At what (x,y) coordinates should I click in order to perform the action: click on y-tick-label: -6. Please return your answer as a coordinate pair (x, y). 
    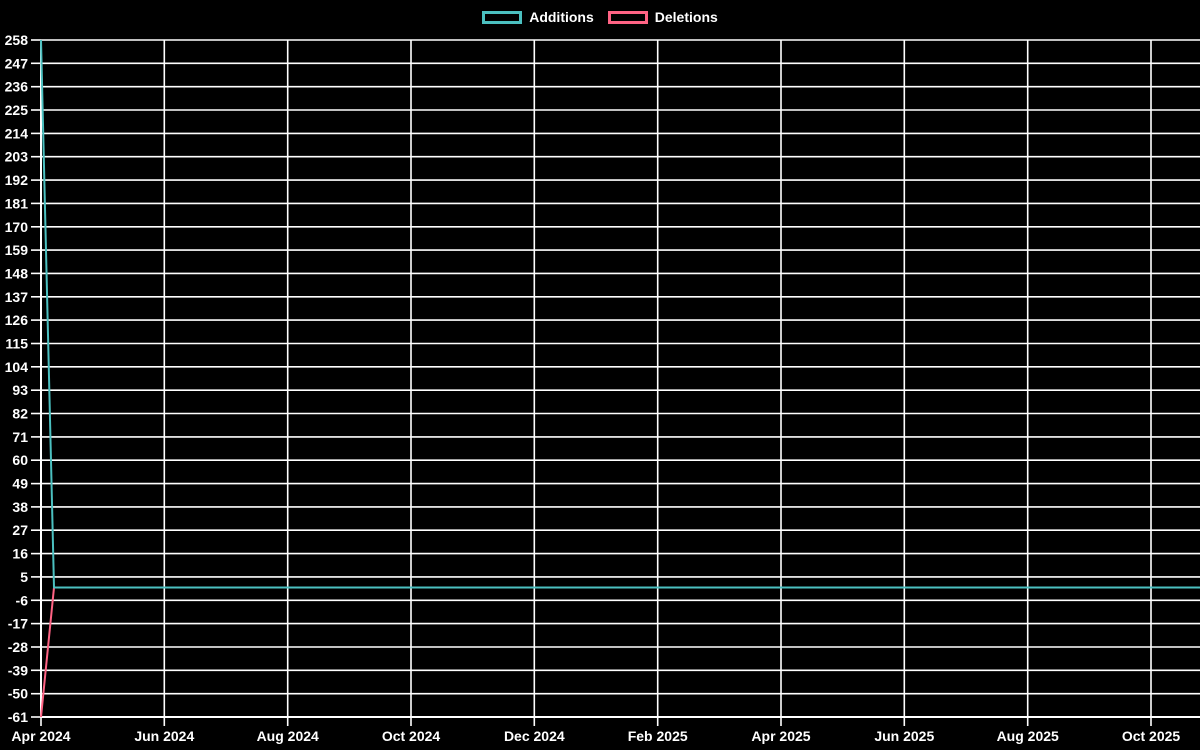
    Looking at the image, I should click on (22, 600).